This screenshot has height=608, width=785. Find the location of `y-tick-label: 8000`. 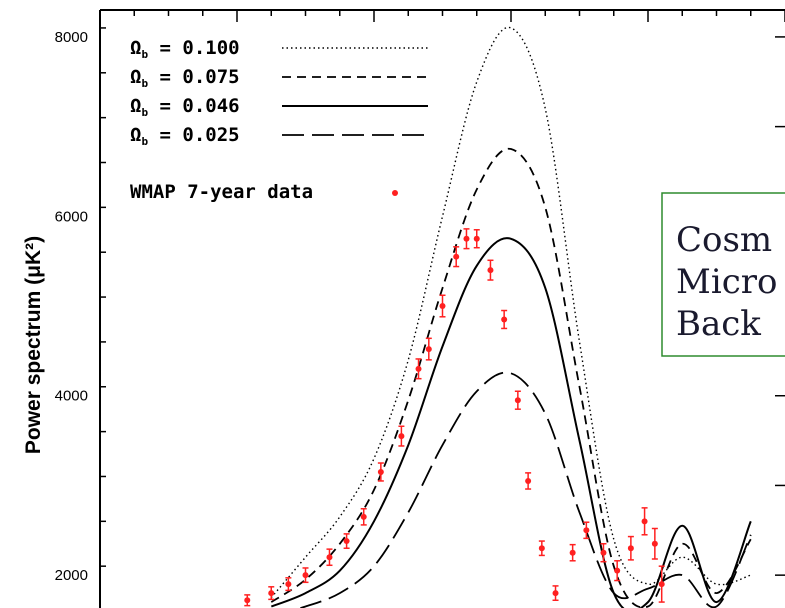

y-tick-label: 8000 is located at coordinates (71, 37).